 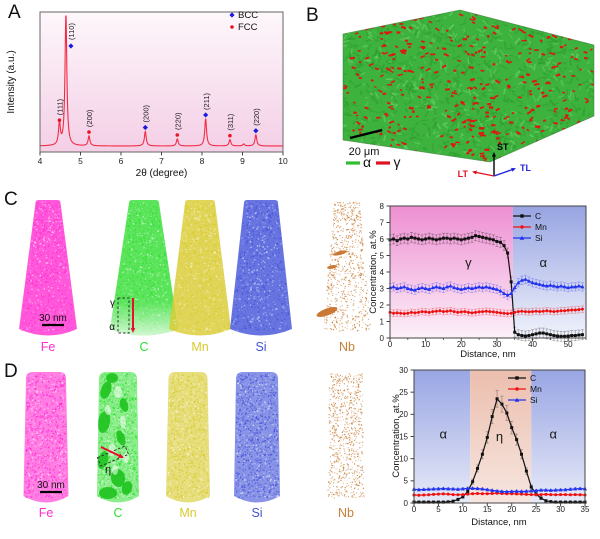 I want to click on y-tick-label: 15, so click(x=403, y=436).